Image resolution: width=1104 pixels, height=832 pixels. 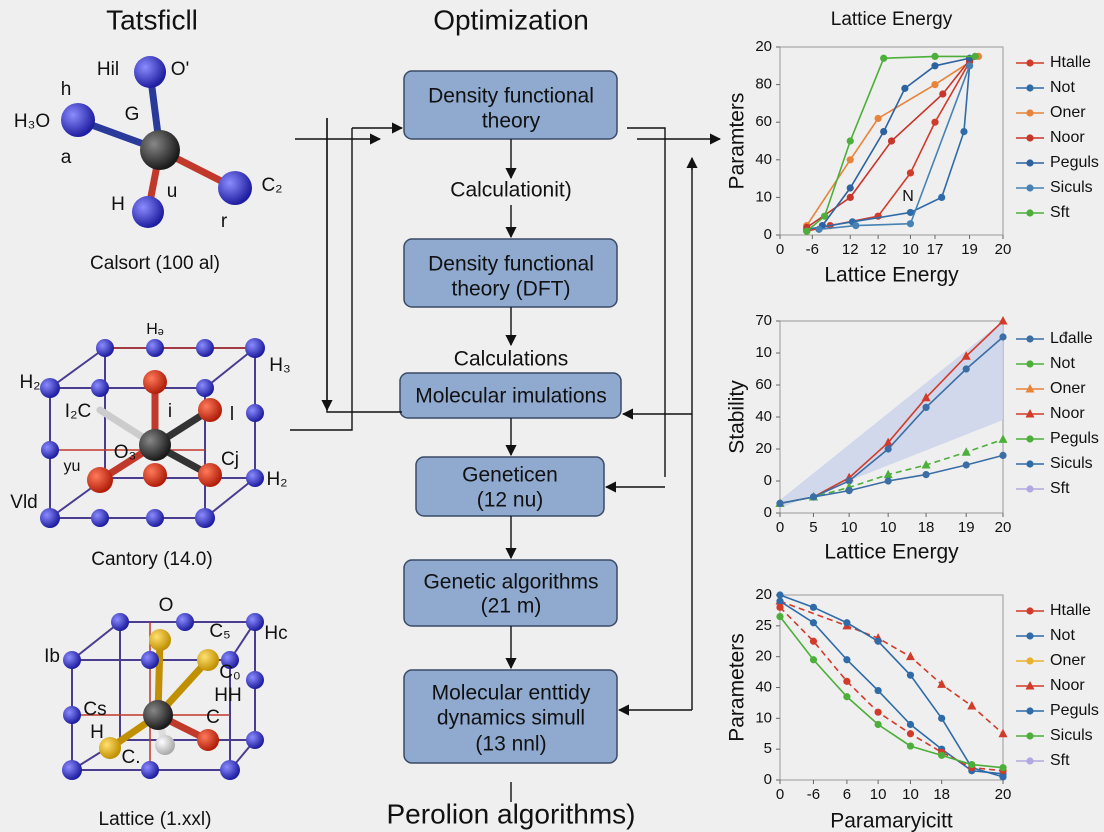 What do you see at coordinates (232, 414) in the screenshot?
I see `atom-label: l` at bounding box center [232, 414].